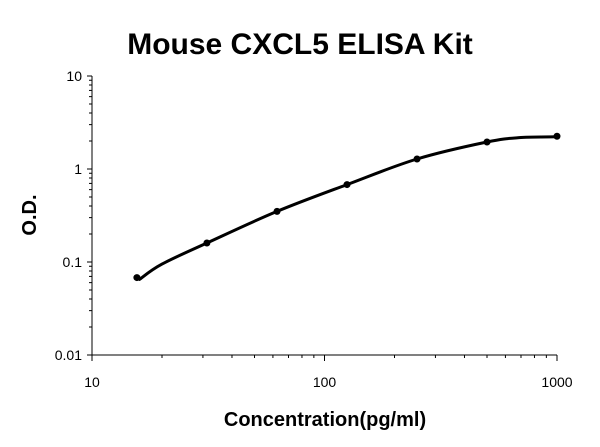  What do you see at coordinates (325, 420) in the screenshot?
I see `x-axis-title: Concentration(pg/ml)` at bounding box center [325, 420].